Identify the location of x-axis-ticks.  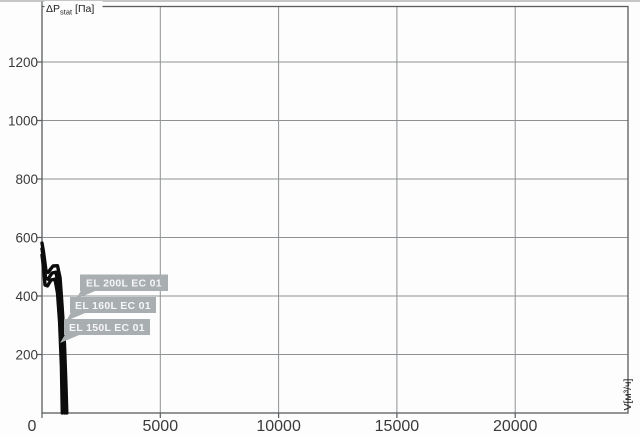
(278, 415).